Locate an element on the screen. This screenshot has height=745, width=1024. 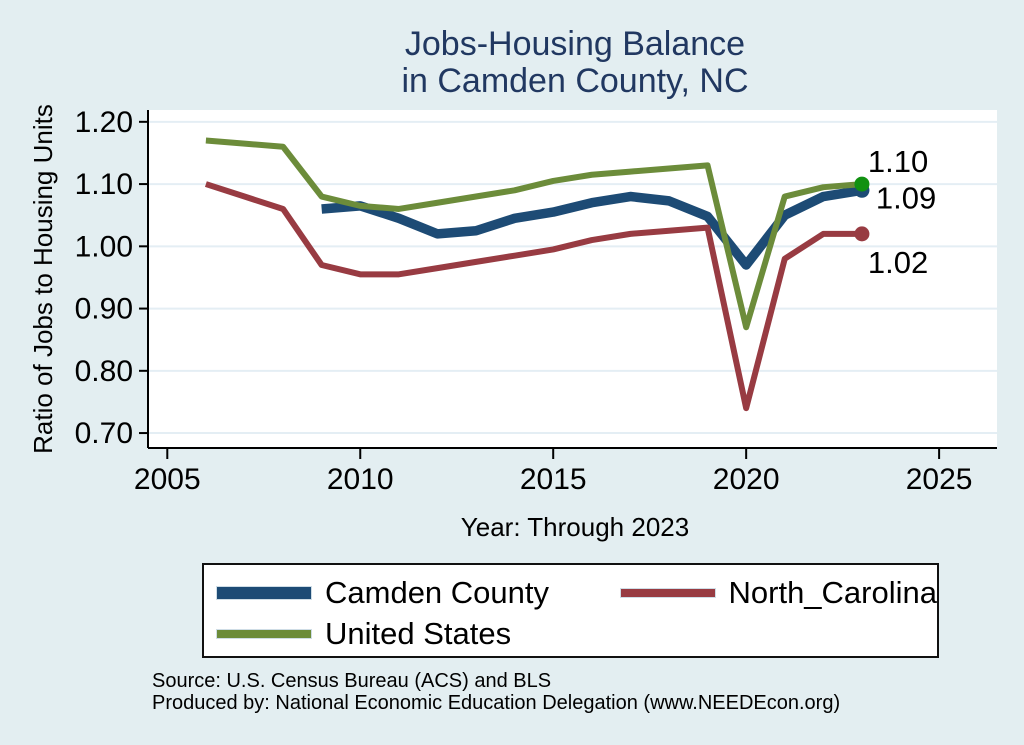
end-marker-north-carolina is located at coordinates (862, 234).